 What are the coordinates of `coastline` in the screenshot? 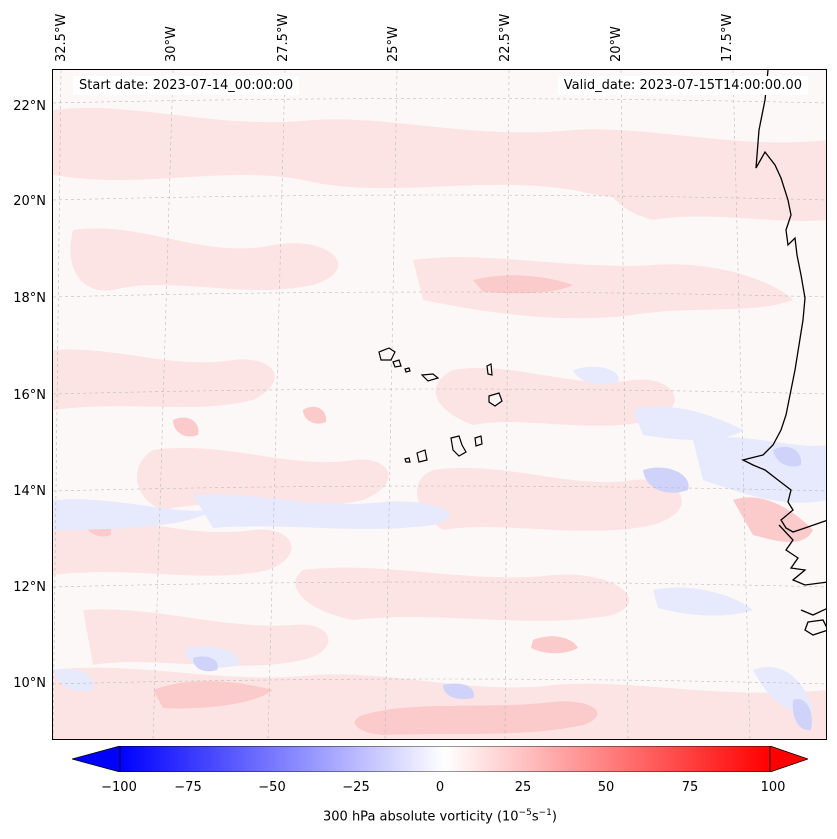 It's located at (783, 353).